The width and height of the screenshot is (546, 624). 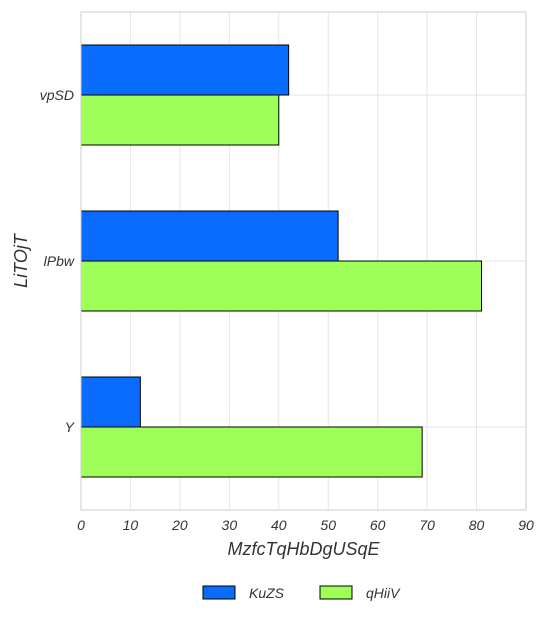 I want to click on y-tick-label: lPbw, so click(x=59, y=261).